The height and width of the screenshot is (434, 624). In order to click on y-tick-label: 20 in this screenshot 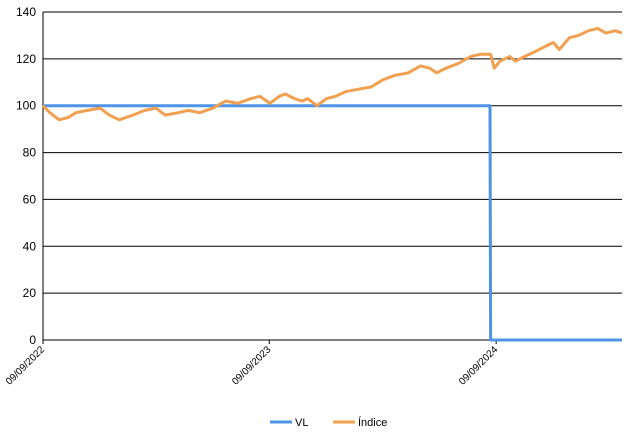, I will do `click(30, 293)`.